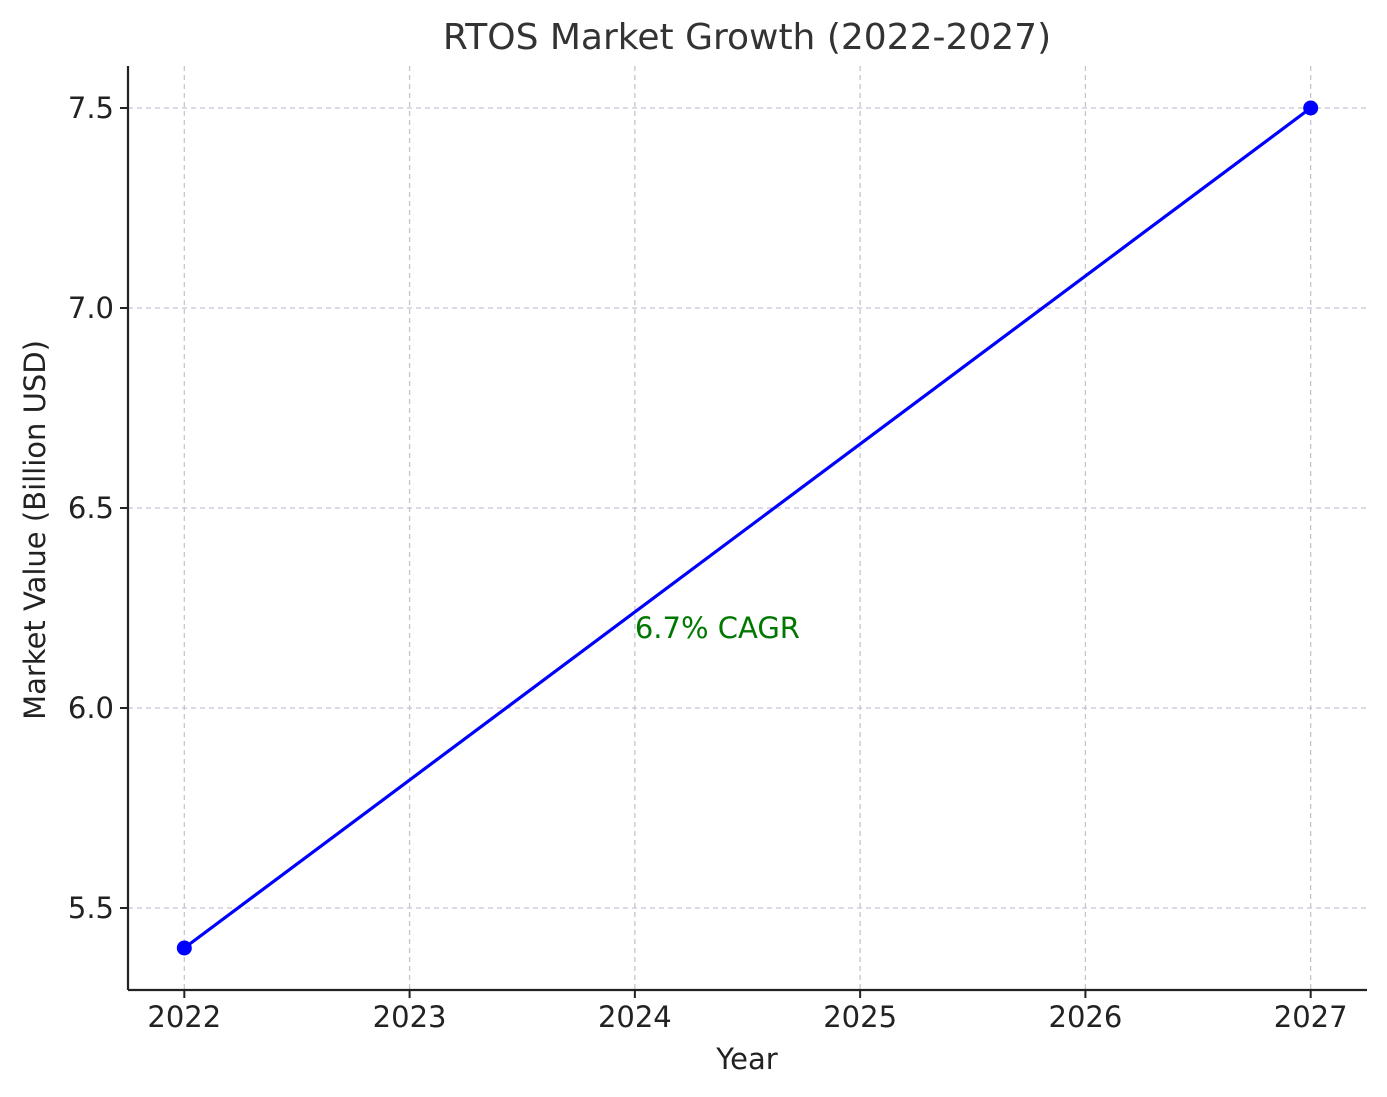 This screenshot has height=1097, width=1387. I want to click on x-tick-label: 2022, so click(184, 1017).